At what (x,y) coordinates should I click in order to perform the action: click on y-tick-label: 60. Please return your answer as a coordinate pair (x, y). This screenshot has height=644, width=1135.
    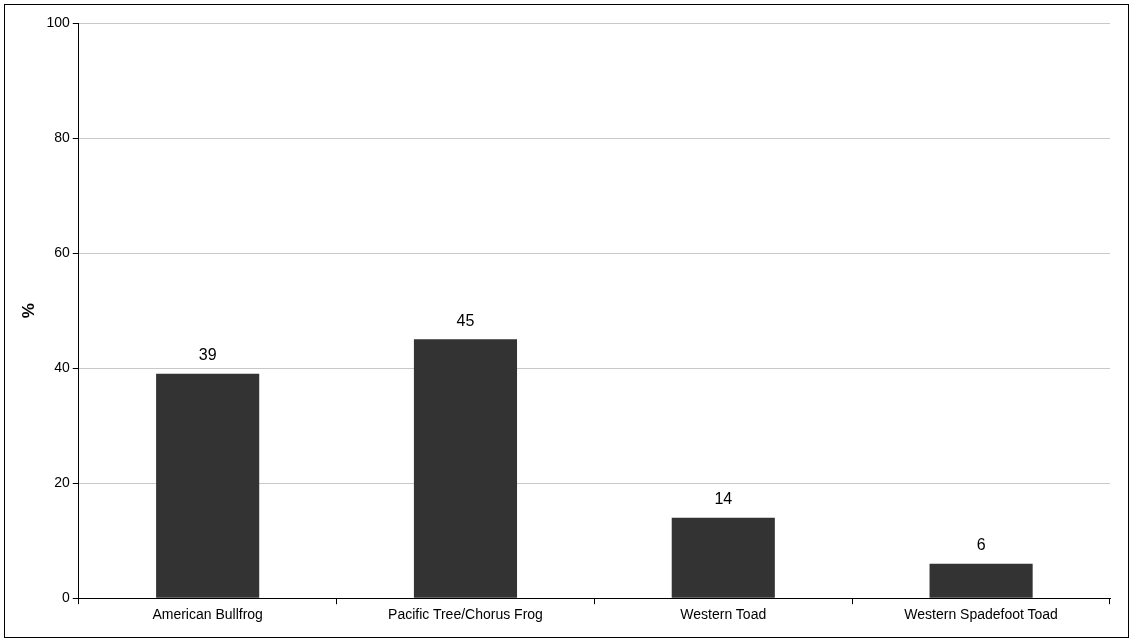
    Looking at the image, I should click on (62, 251).